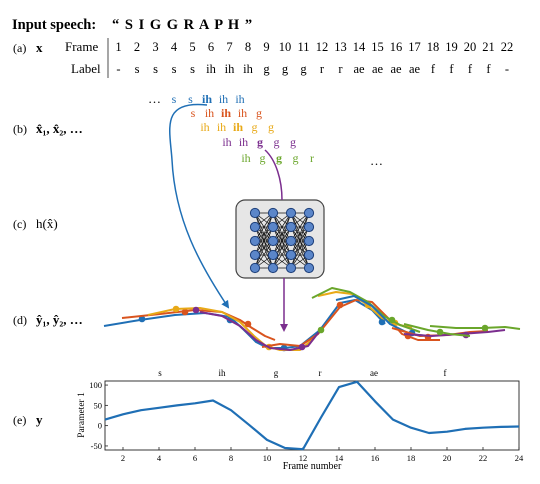 The width and height of the screenshot is (540, 484). Describe the element at coordinates (137, 47) in the screenshot. I see `frame-number: 2` at that location.